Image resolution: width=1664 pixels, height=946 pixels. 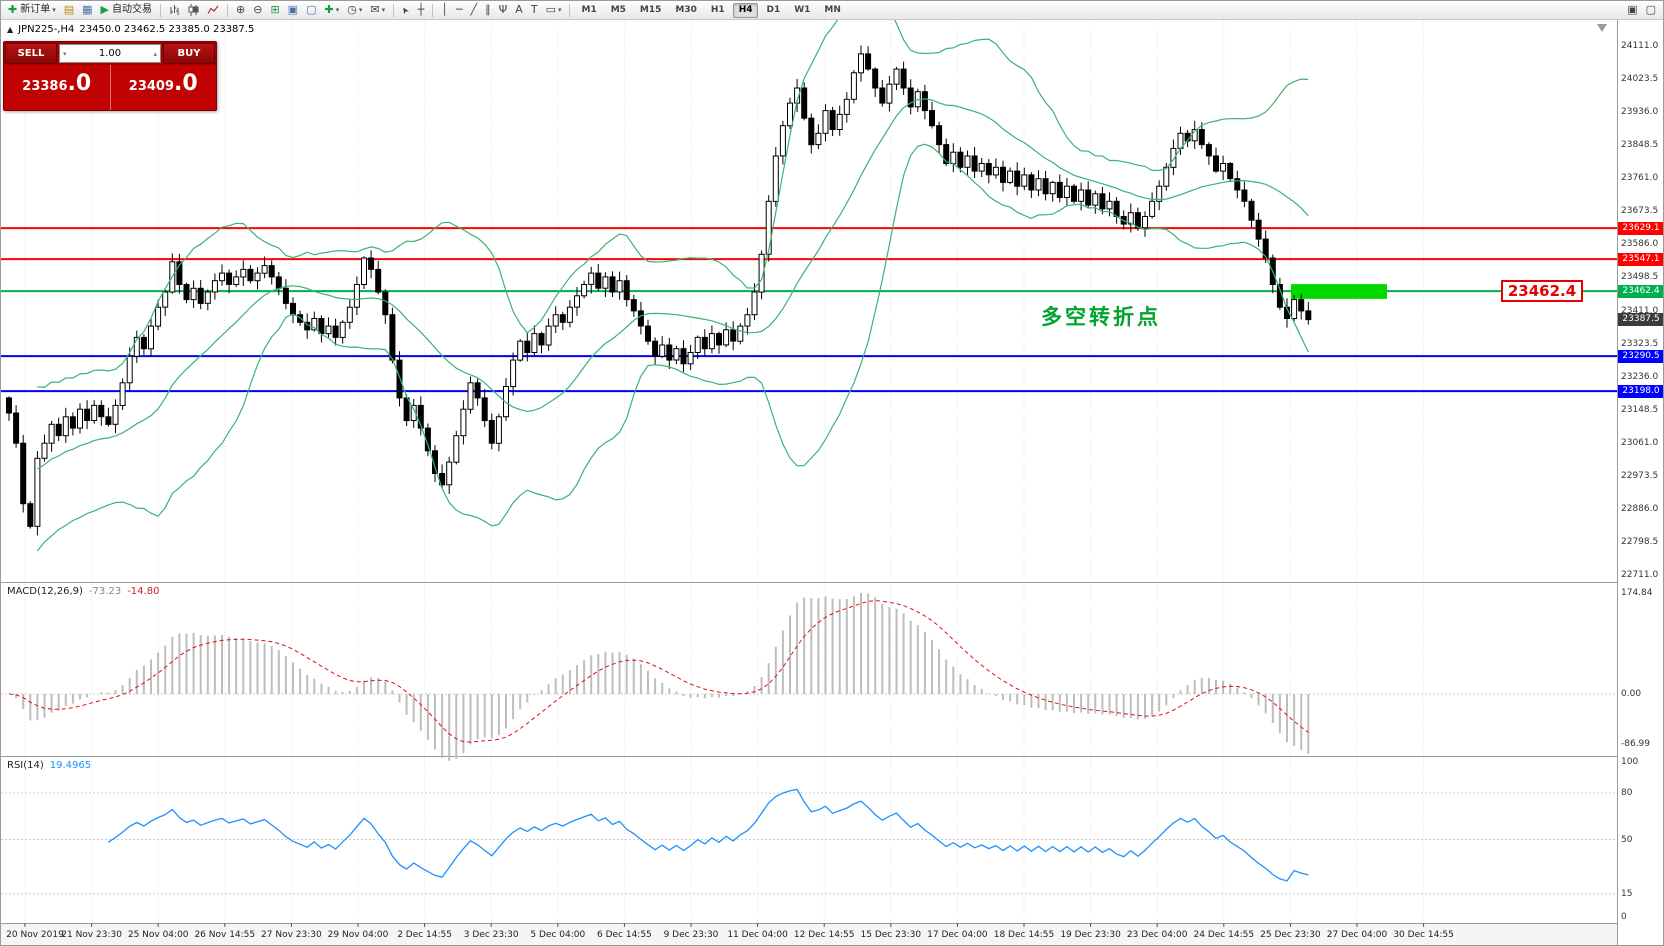 What do you see at coordinates (802, 9) in the screenshot?
I see `timeframe-w1: W1` at bounding box center [802, 9].